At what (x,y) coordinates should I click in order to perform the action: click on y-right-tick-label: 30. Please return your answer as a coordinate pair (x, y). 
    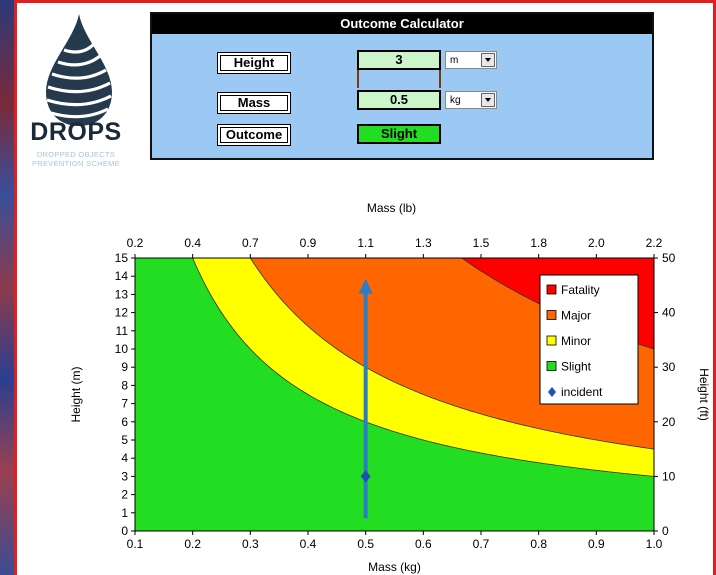
    Looking at the image, I should click on (669, 367).